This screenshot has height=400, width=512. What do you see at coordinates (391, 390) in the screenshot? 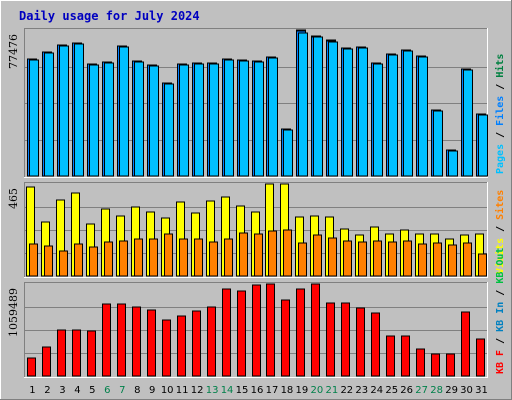
I see `day-label: 25` at bounding box center [391, 390].